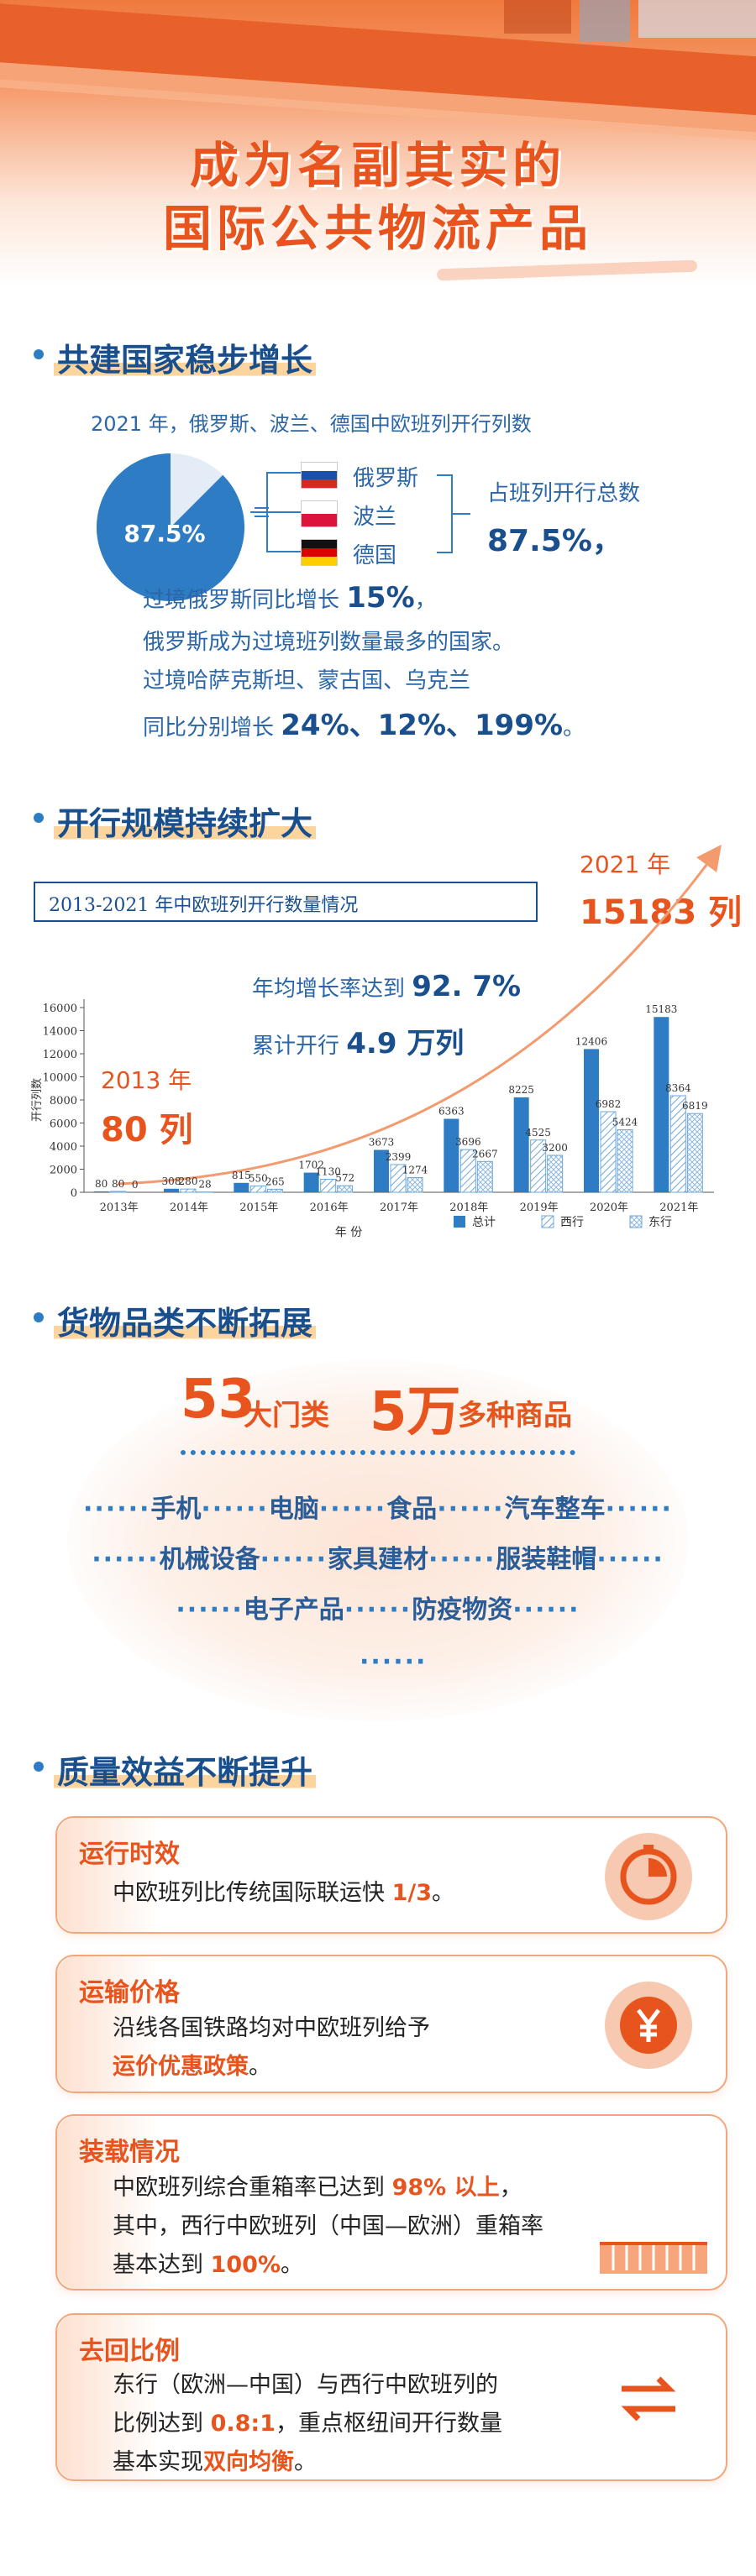 This screenshot has width=756, height=2576. What do you see at coordinates (661, 1009) in the screenshot?
I see `bar-value-label: 15183` at bounding box center [661, 1009].